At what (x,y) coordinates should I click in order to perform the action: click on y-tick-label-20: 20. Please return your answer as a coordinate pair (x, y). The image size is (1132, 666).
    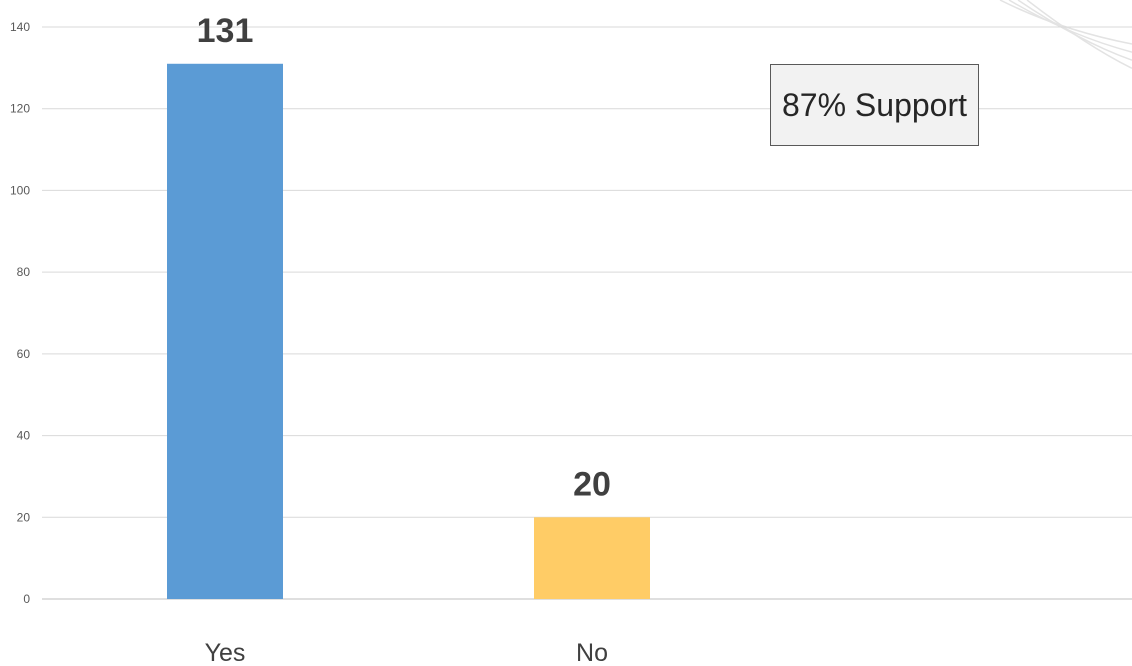
    Looking at the image, I should click on (24, 517).